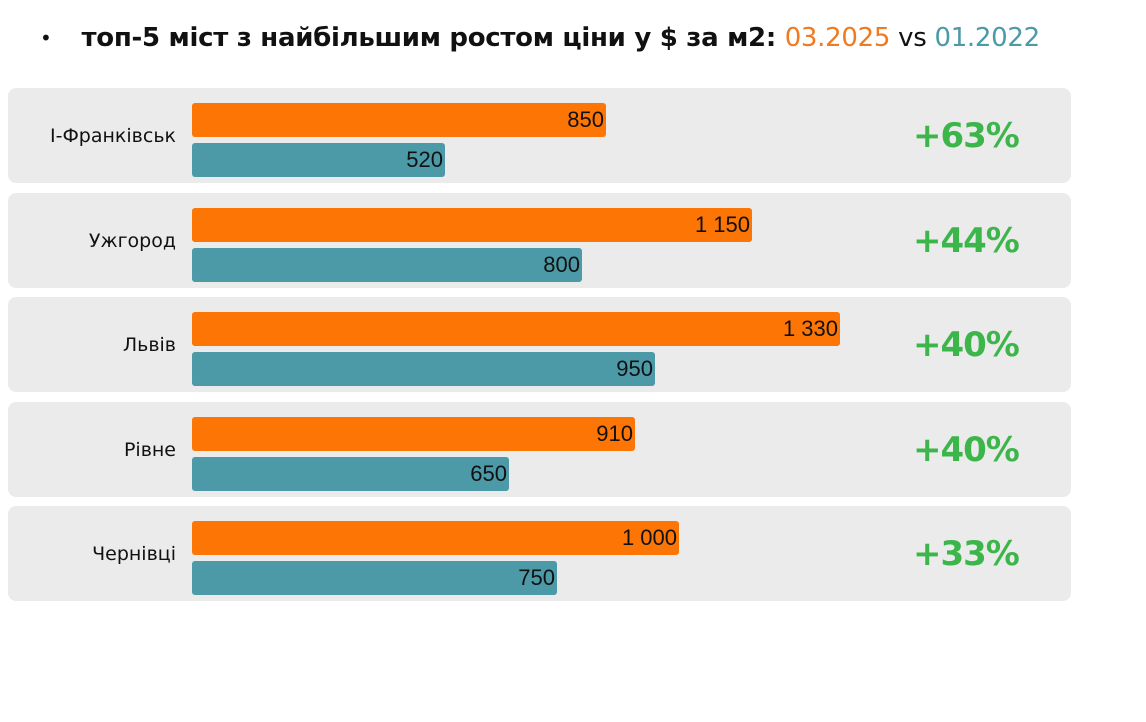 This screenshot has height=722, width=1146. What do you see at coordinates (912, 38) in the screenshot?
I see `vs-label: vs` at bounding box center [912, 38].